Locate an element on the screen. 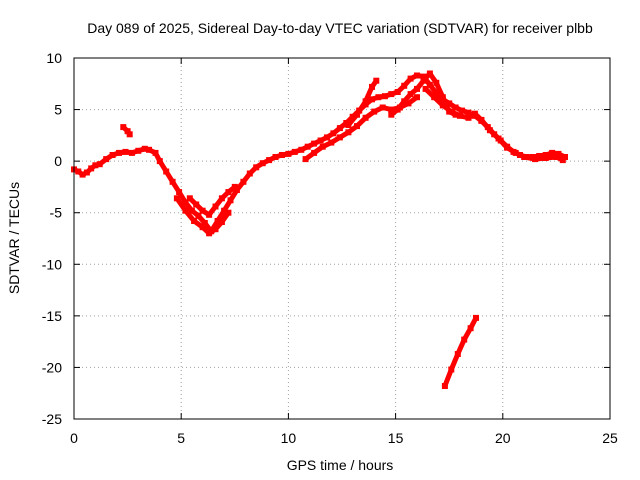 The width and height of the screenshot is (640, 480). y-tick-label: -25 is located at coordinates (52, 419).